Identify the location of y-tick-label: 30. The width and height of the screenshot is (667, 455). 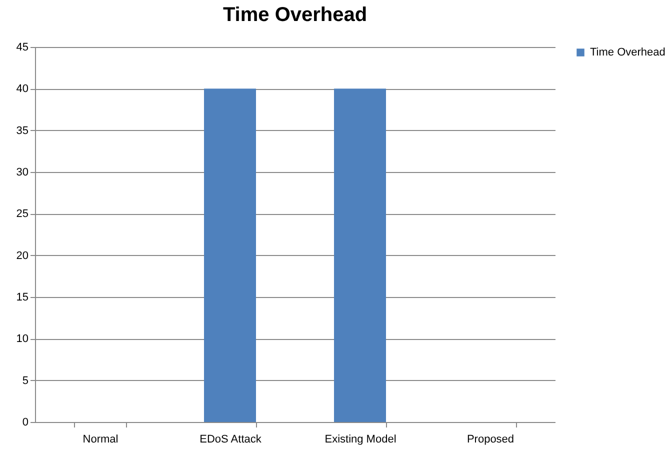
(22, 172).